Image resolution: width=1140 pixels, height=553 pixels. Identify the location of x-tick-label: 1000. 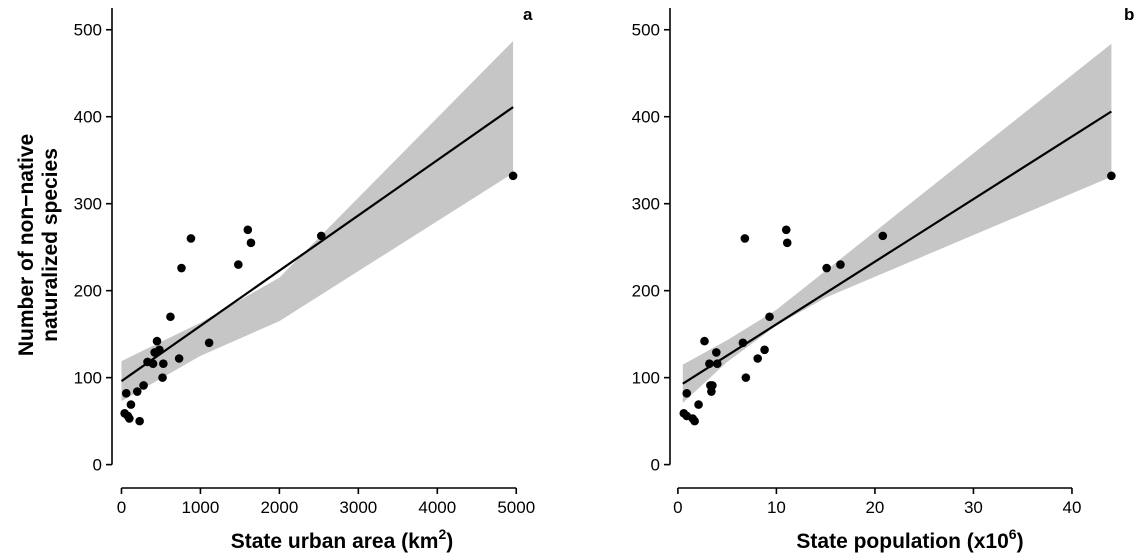
(201, 507).